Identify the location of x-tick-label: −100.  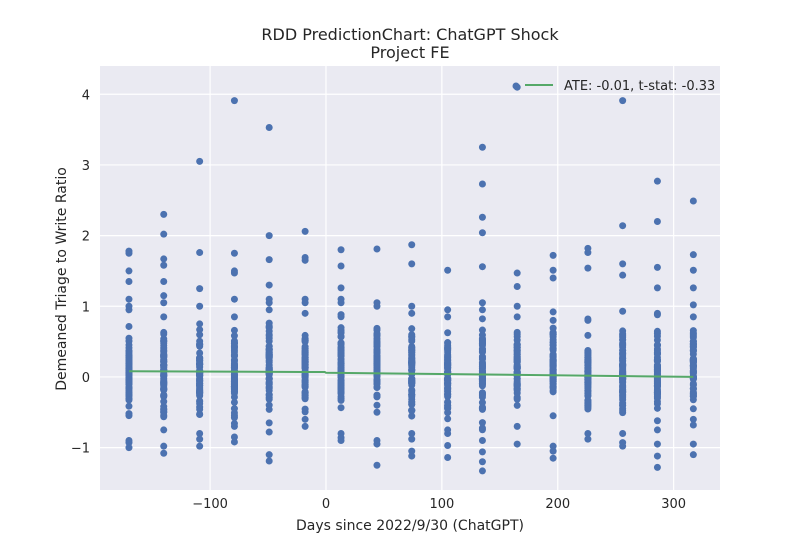
(210, 504).